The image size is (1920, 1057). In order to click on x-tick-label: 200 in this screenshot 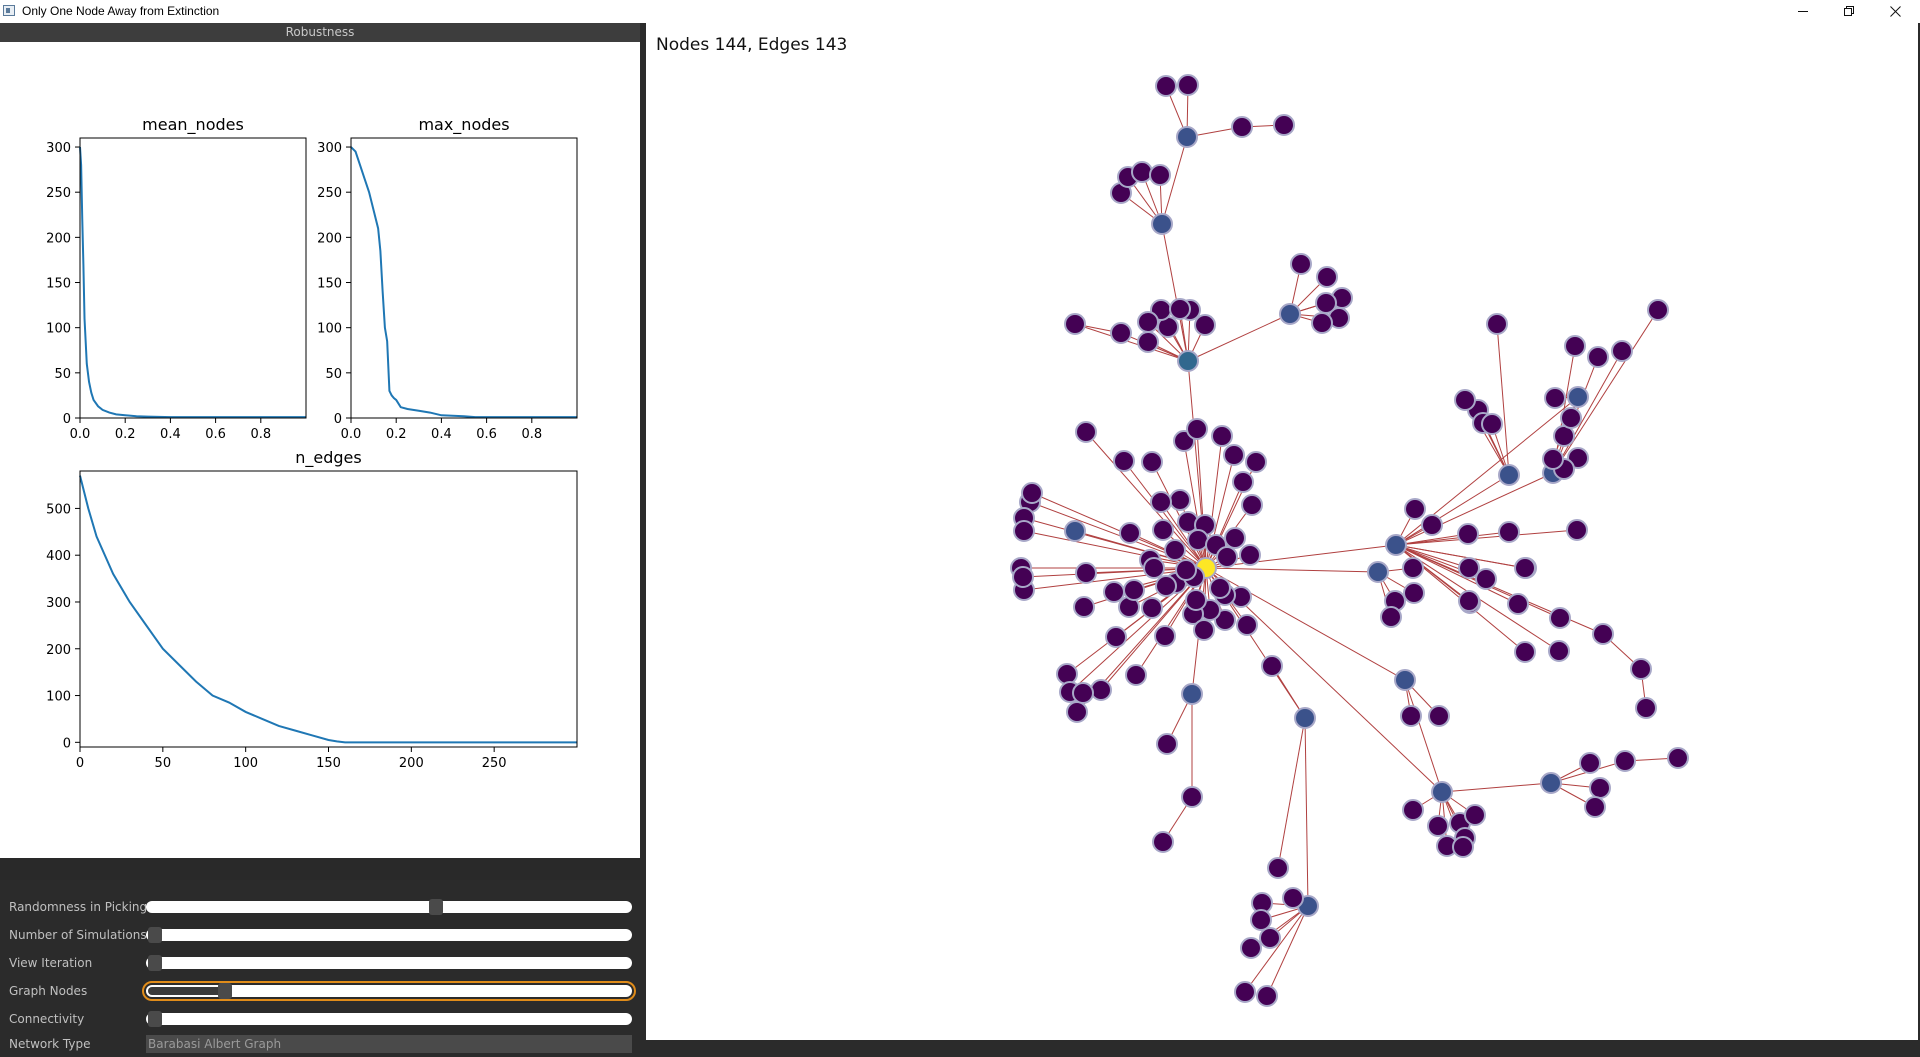, I will do `click(411, 763)`.